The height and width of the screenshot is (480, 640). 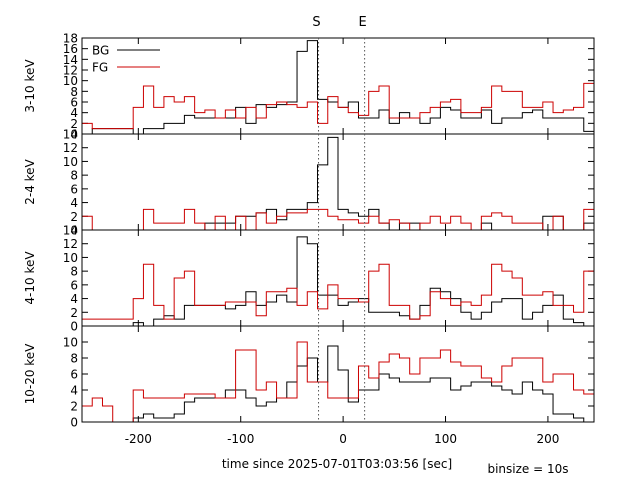 What do you see at coordinates (30, 374) in the screenshot?
I see `y-axis-label: 10-20 keV` at bounding box center [30, 374].